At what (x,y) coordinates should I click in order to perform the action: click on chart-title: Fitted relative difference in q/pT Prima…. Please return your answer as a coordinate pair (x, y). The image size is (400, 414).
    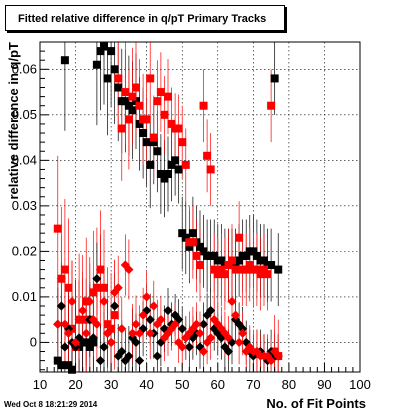
    Looking at the image, I should click on (145, 18).